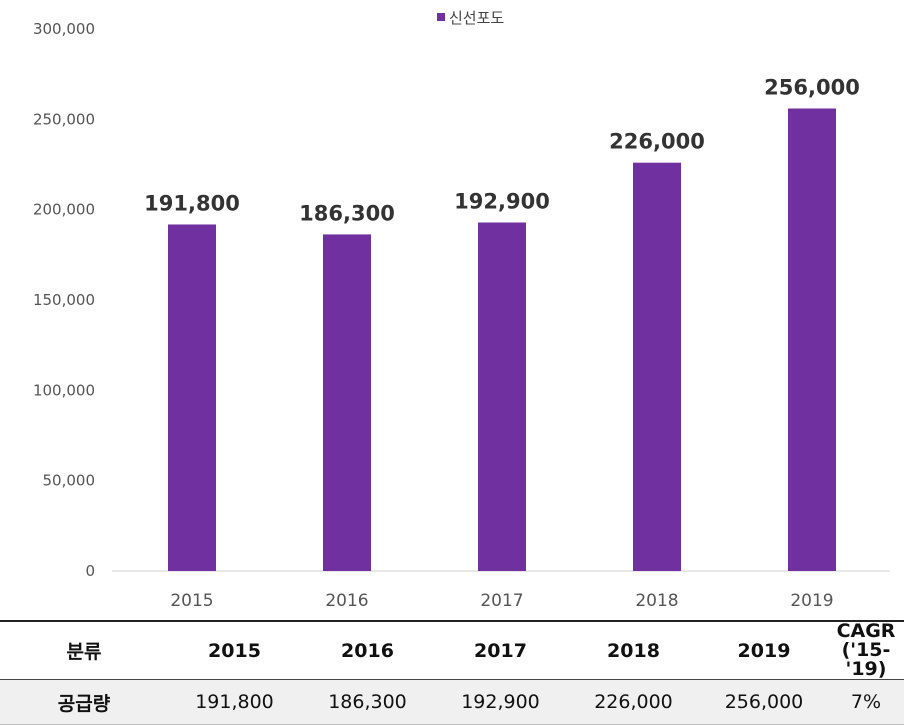 Image resolution: width=904 pixels, height=725 pixels. Describe the element at coordinates (764, 650) in the screenshot. I see `header-year: 2019` at that location.